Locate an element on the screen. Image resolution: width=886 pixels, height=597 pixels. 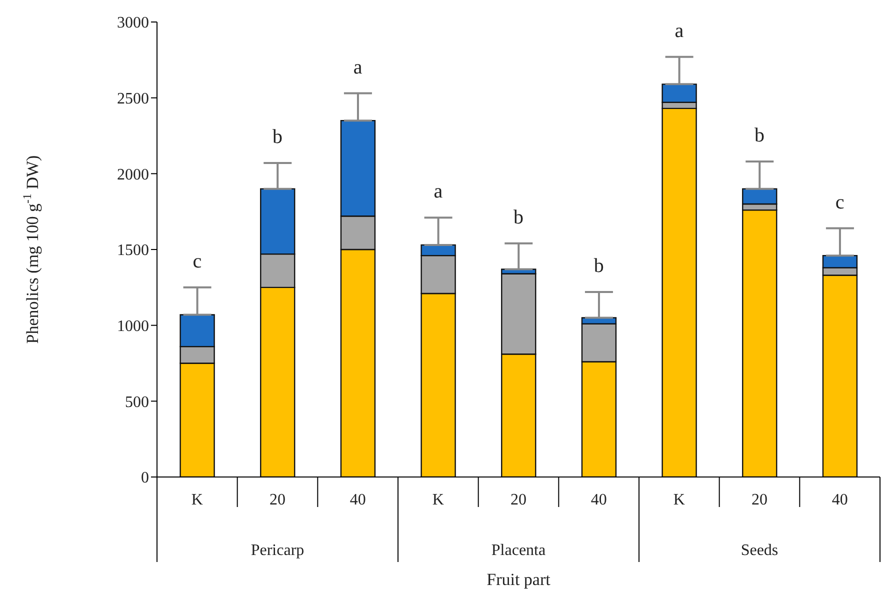
y-tick-label: 500 is located at coordinates (137, 402).